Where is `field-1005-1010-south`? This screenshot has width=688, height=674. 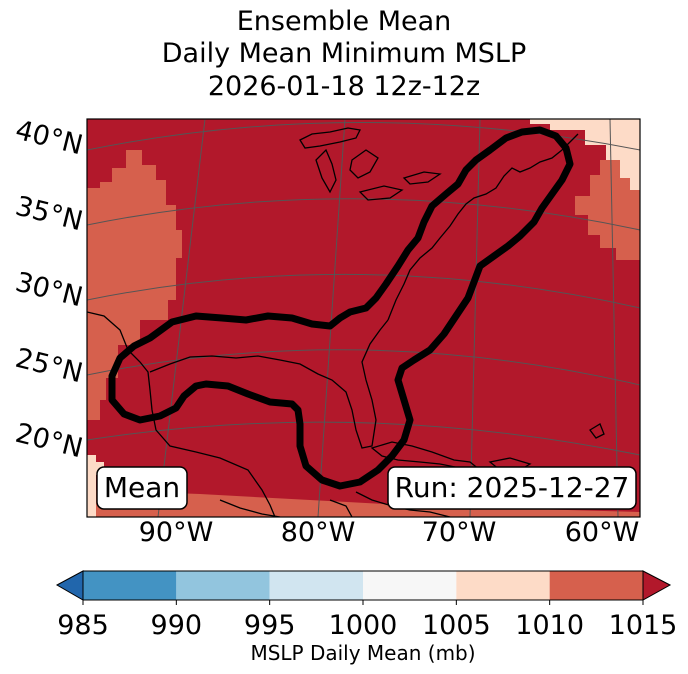
field-1005-1010-south is located at coordinates (363, 503).